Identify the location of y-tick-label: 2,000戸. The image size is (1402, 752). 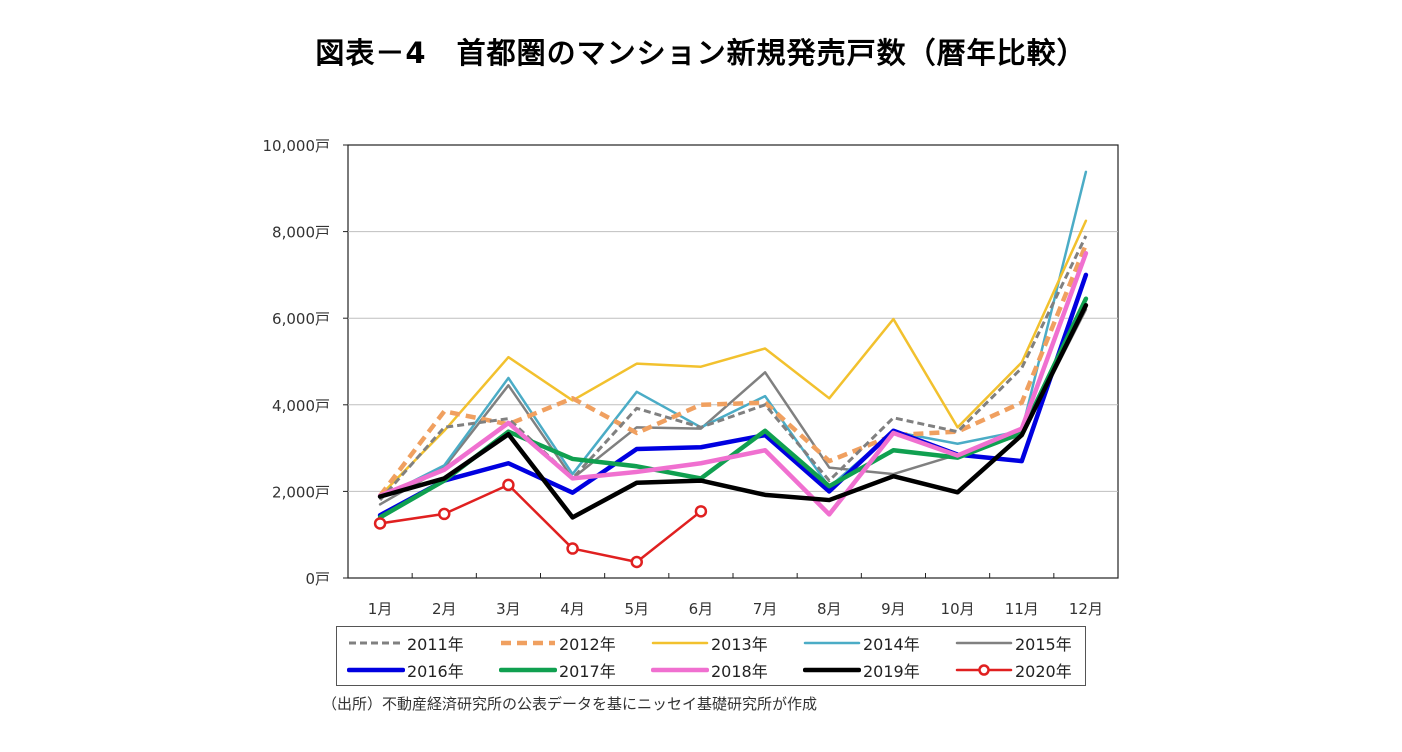
(301, 492).